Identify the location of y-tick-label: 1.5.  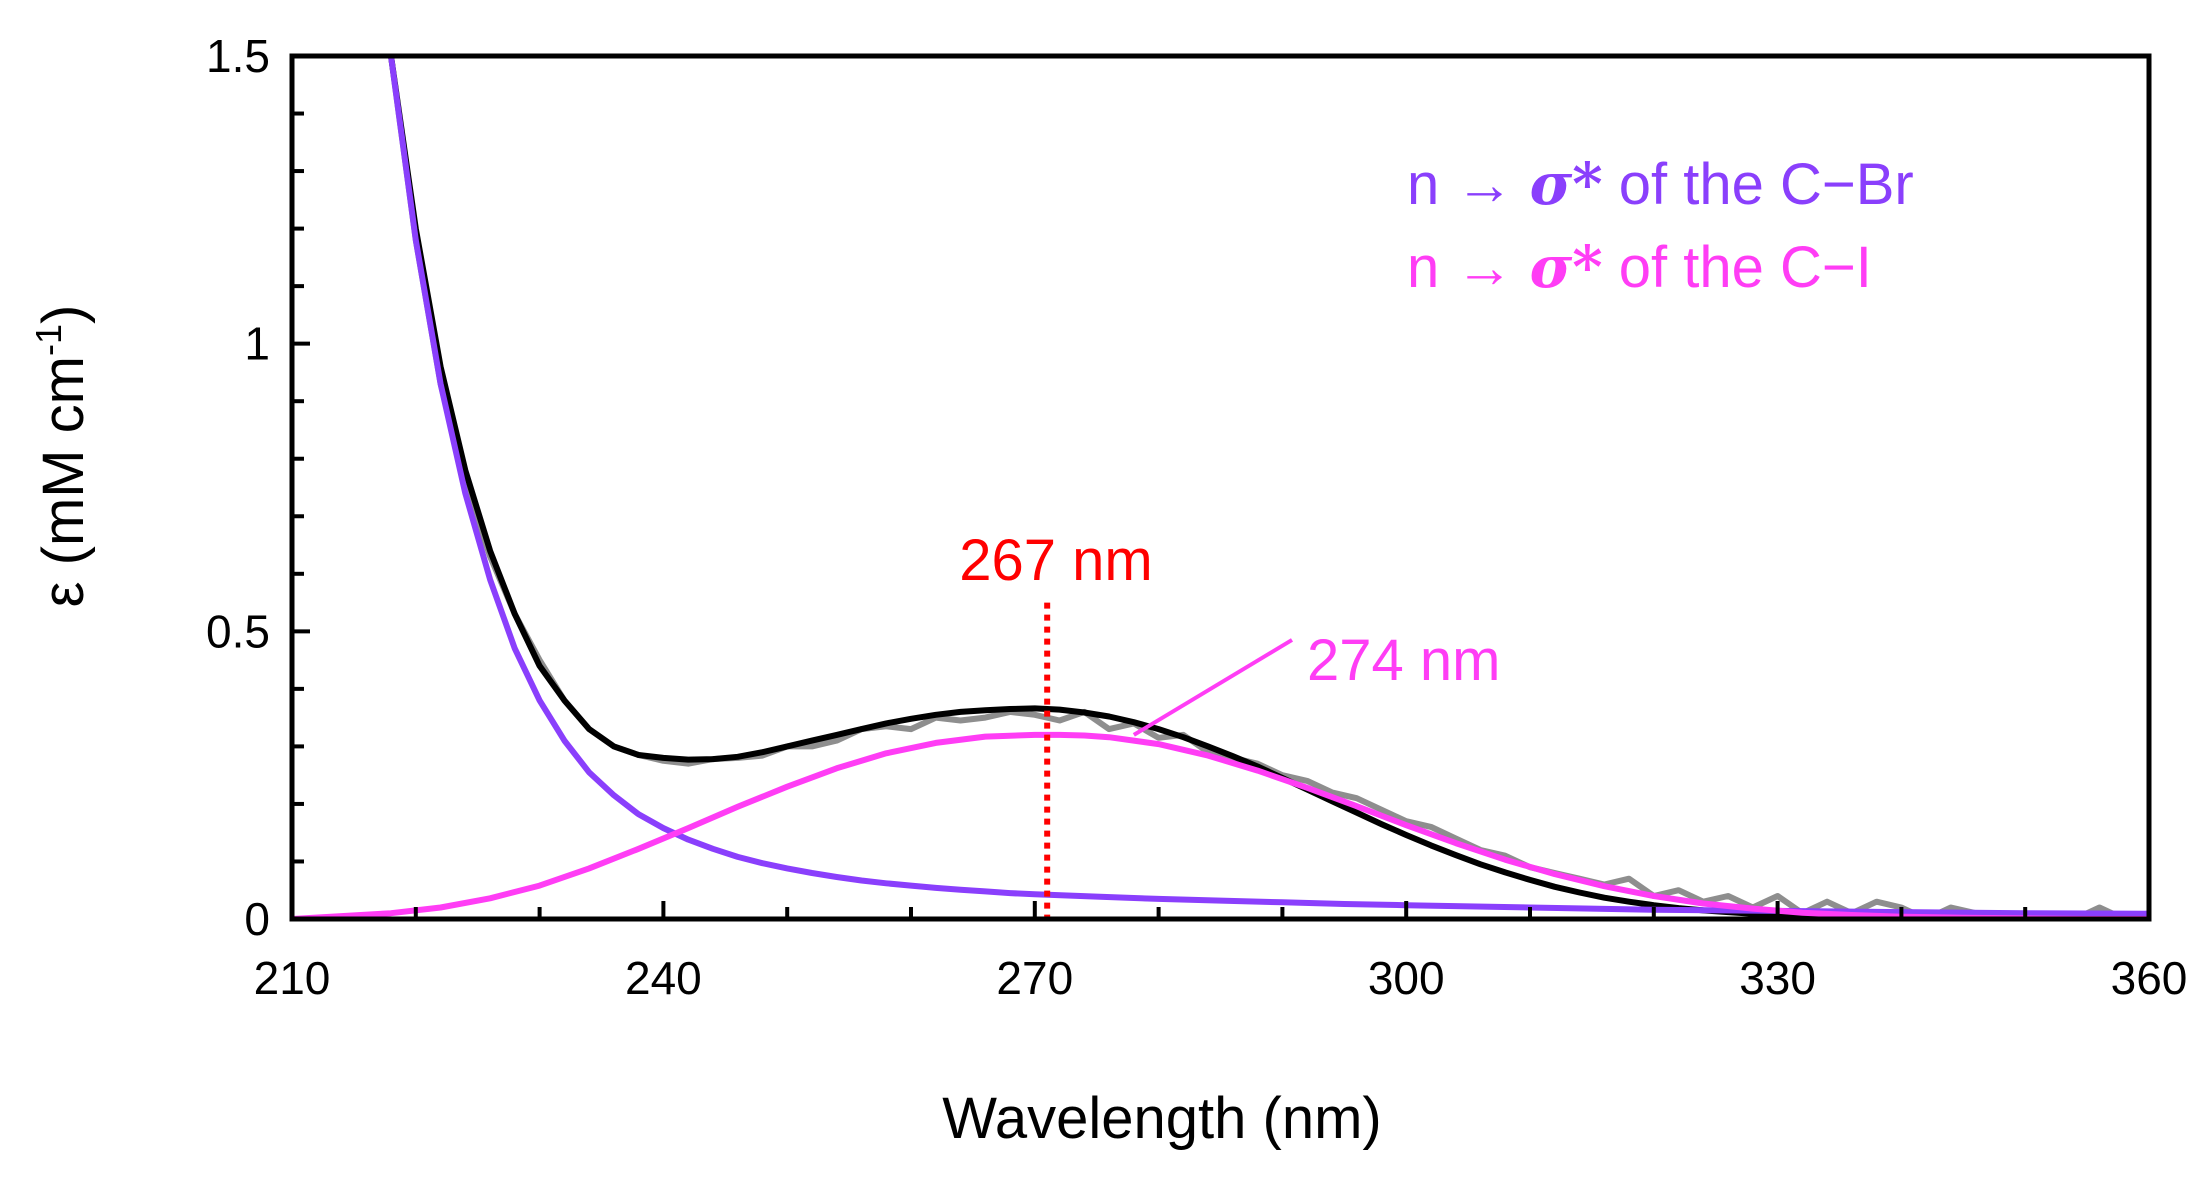
(238, 56).